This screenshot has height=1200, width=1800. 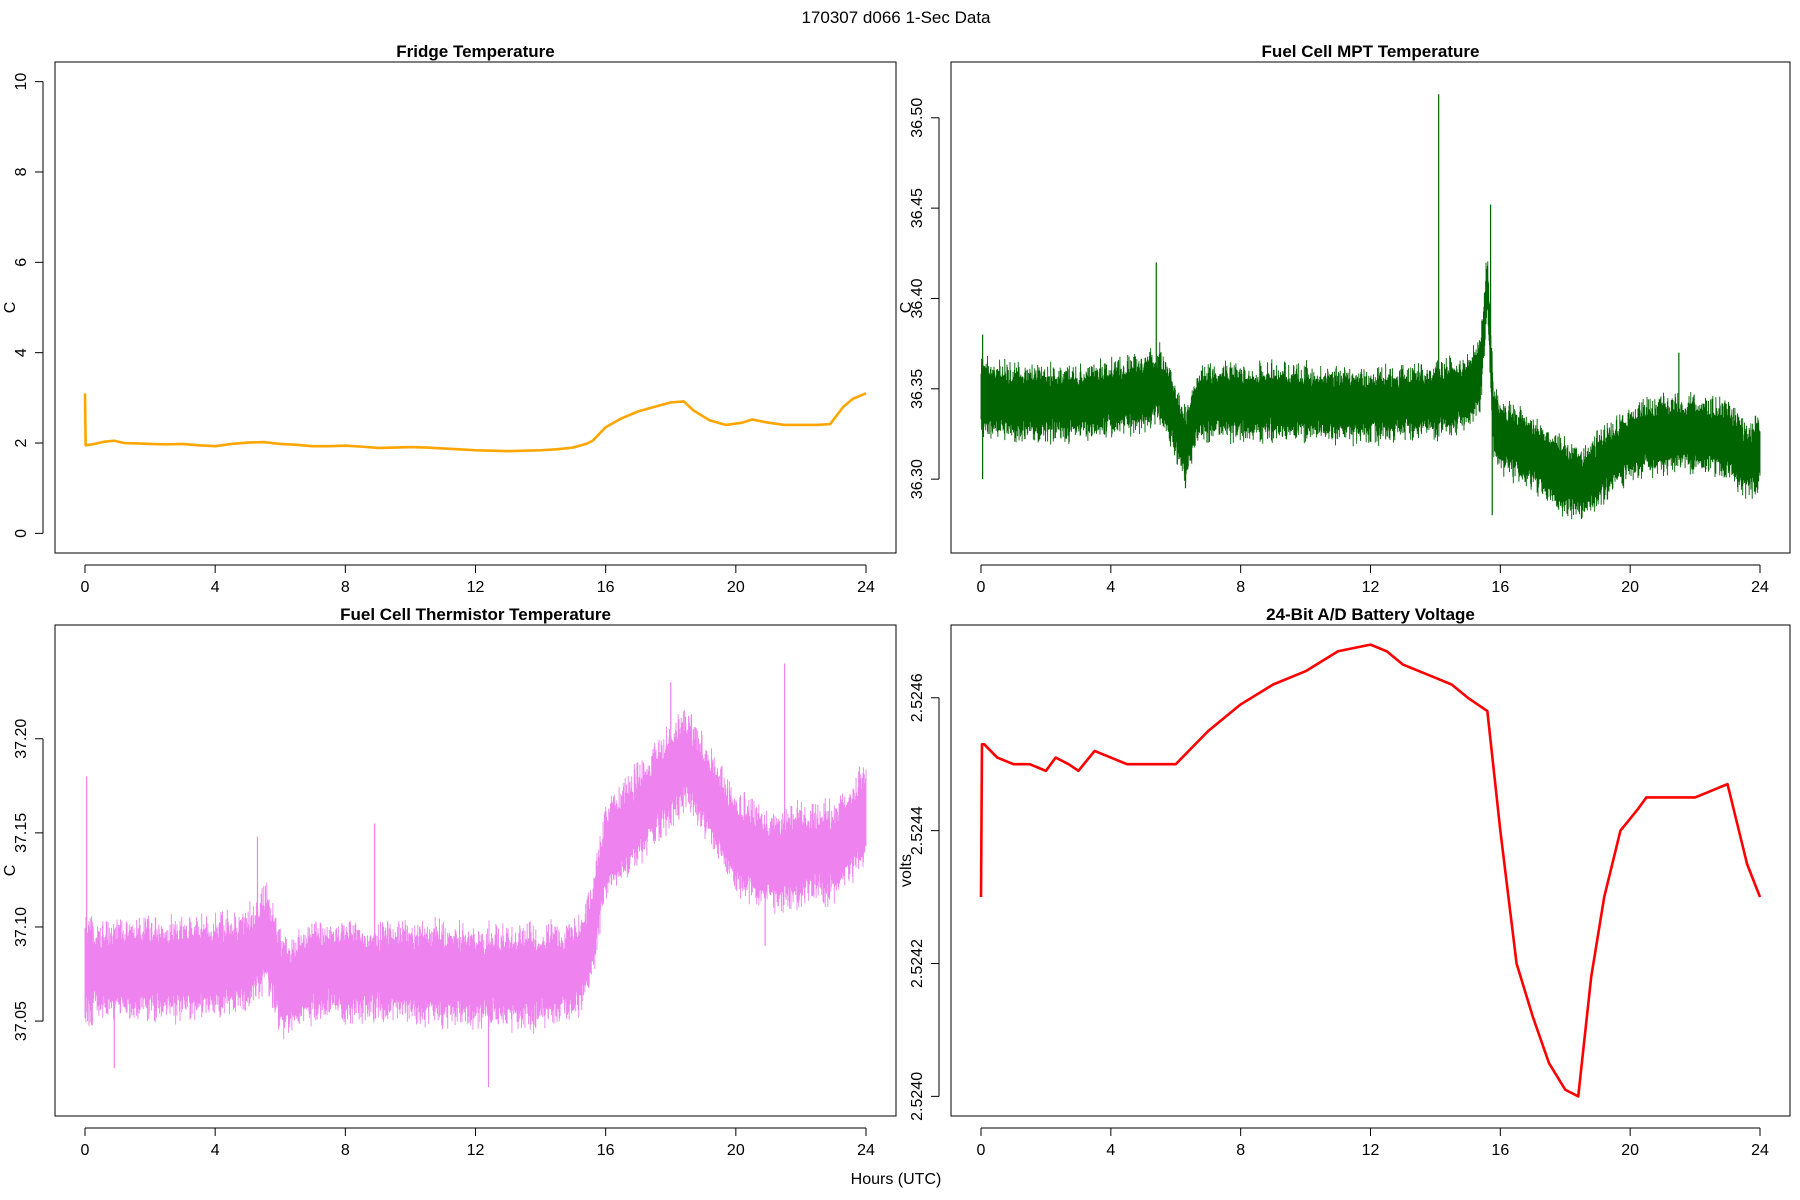 What do you see at coordinates (475, 614) in the screenshot?
I see `panel-title: Fuel Cell Thermistor Temperature` at bounding box center [475, 614].